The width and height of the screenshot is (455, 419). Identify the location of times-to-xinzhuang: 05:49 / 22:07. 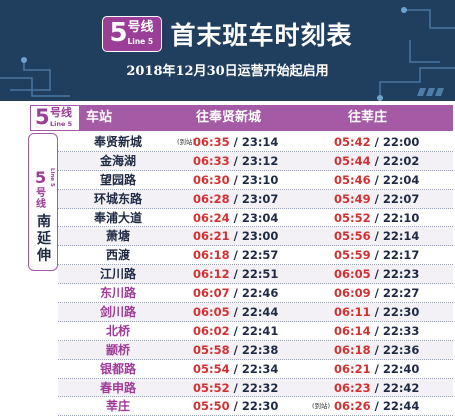
(376, 199).